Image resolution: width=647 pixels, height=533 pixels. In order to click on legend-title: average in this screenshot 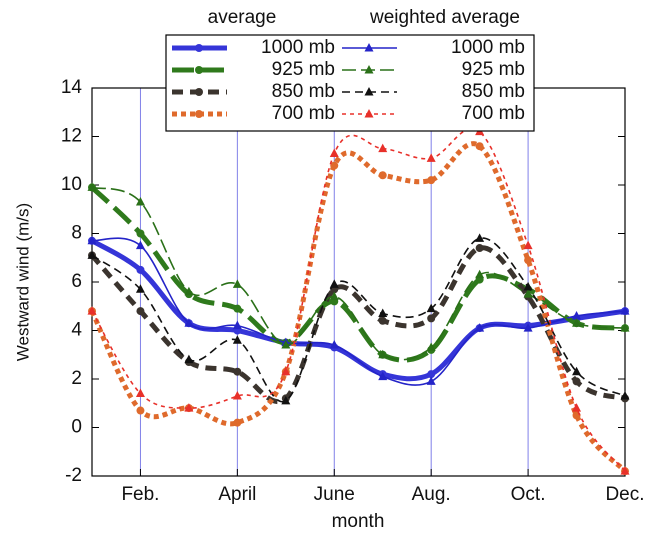, I will do `click(242, 17)`.